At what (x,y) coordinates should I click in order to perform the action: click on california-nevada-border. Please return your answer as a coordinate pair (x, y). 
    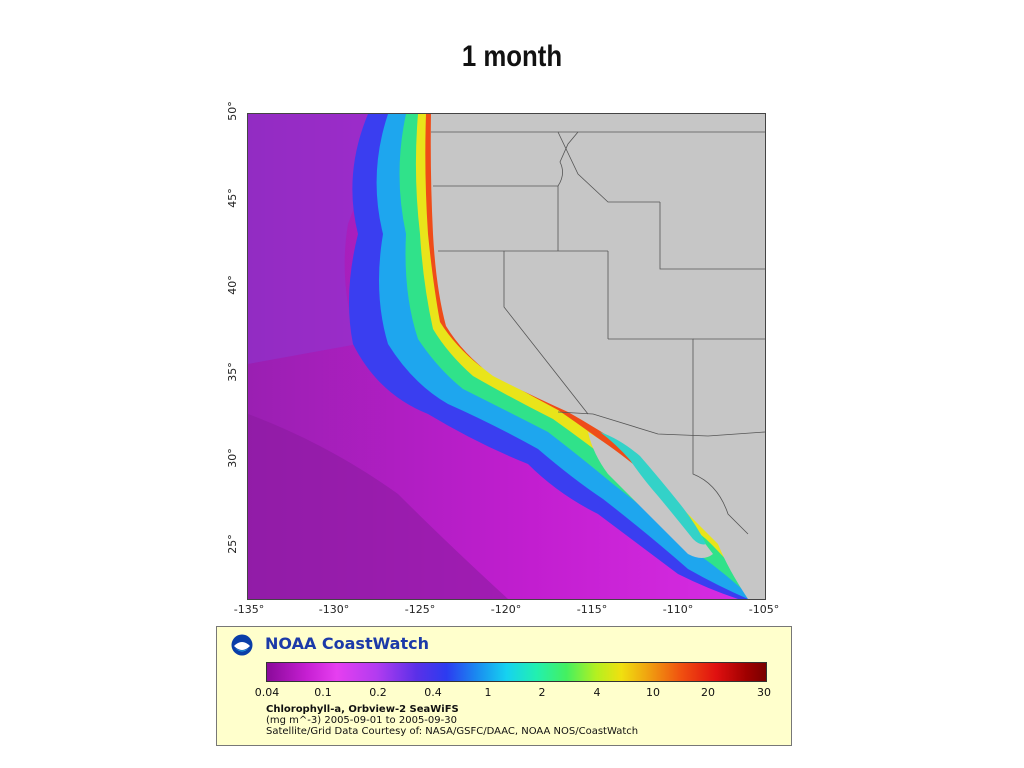
    Looking at the image, I should click on (546, 333).